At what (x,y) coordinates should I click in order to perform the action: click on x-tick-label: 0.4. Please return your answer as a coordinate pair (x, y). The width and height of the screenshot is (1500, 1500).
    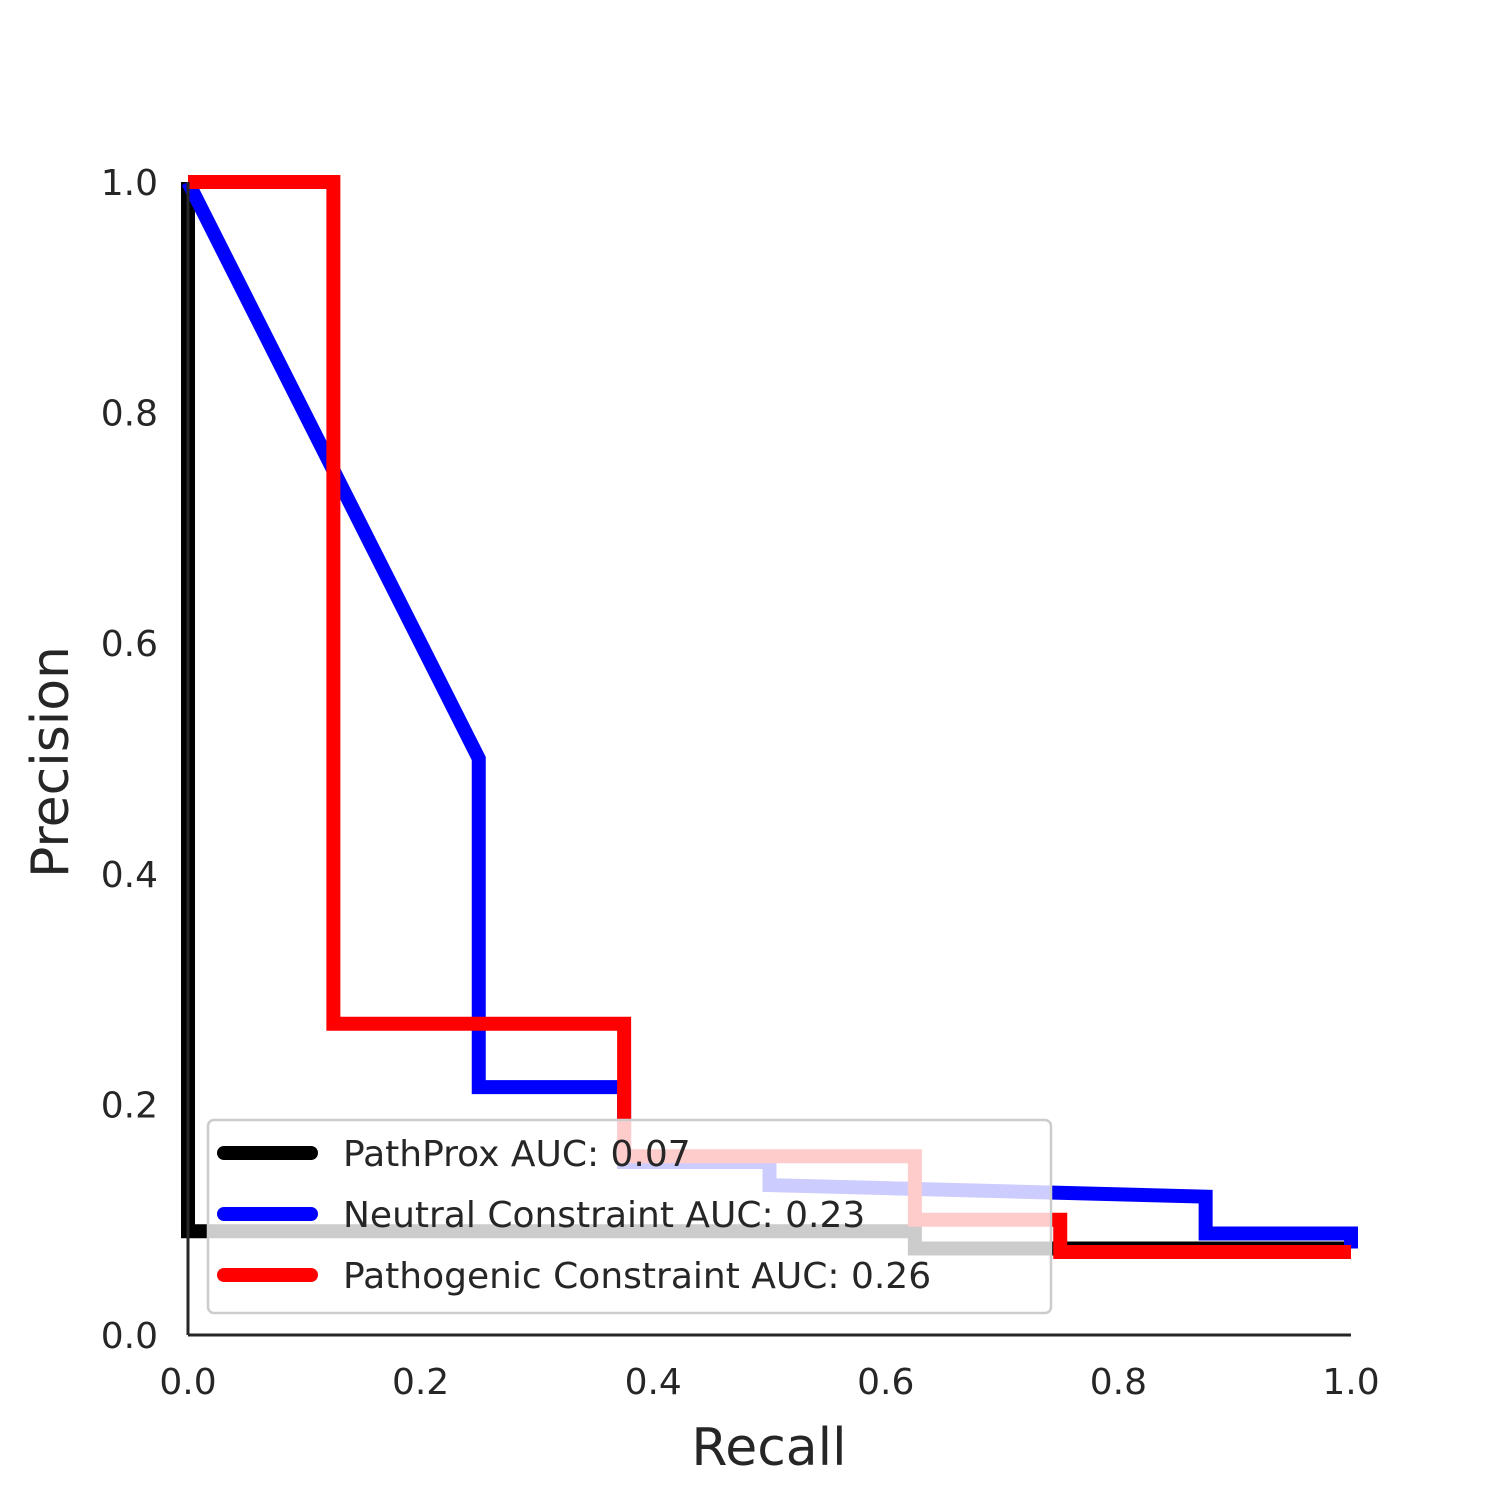
    Looking at the image, I should click on (653, 1382).